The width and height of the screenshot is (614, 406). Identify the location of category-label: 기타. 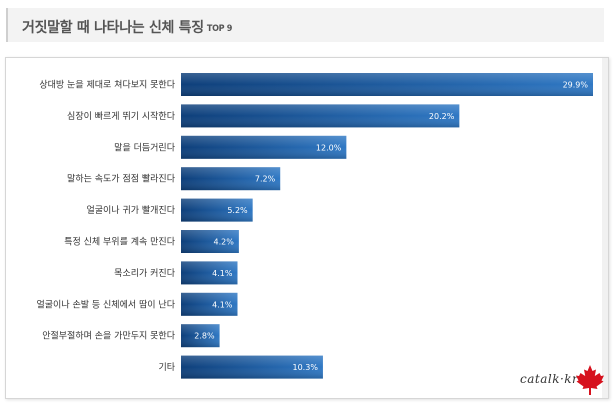
(166, 367).